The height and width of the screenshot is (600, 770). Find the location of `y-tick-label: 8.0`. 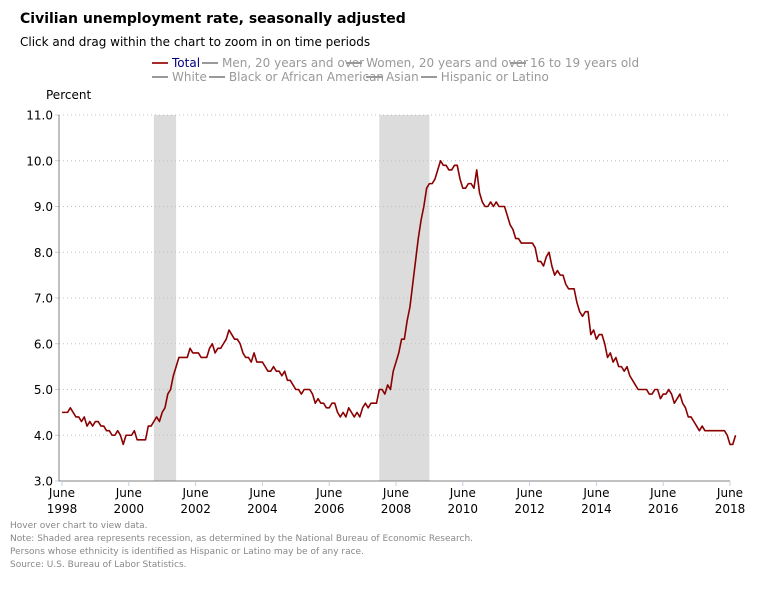

y-tick-label: 8.0 is located at coordinates (43, 253).